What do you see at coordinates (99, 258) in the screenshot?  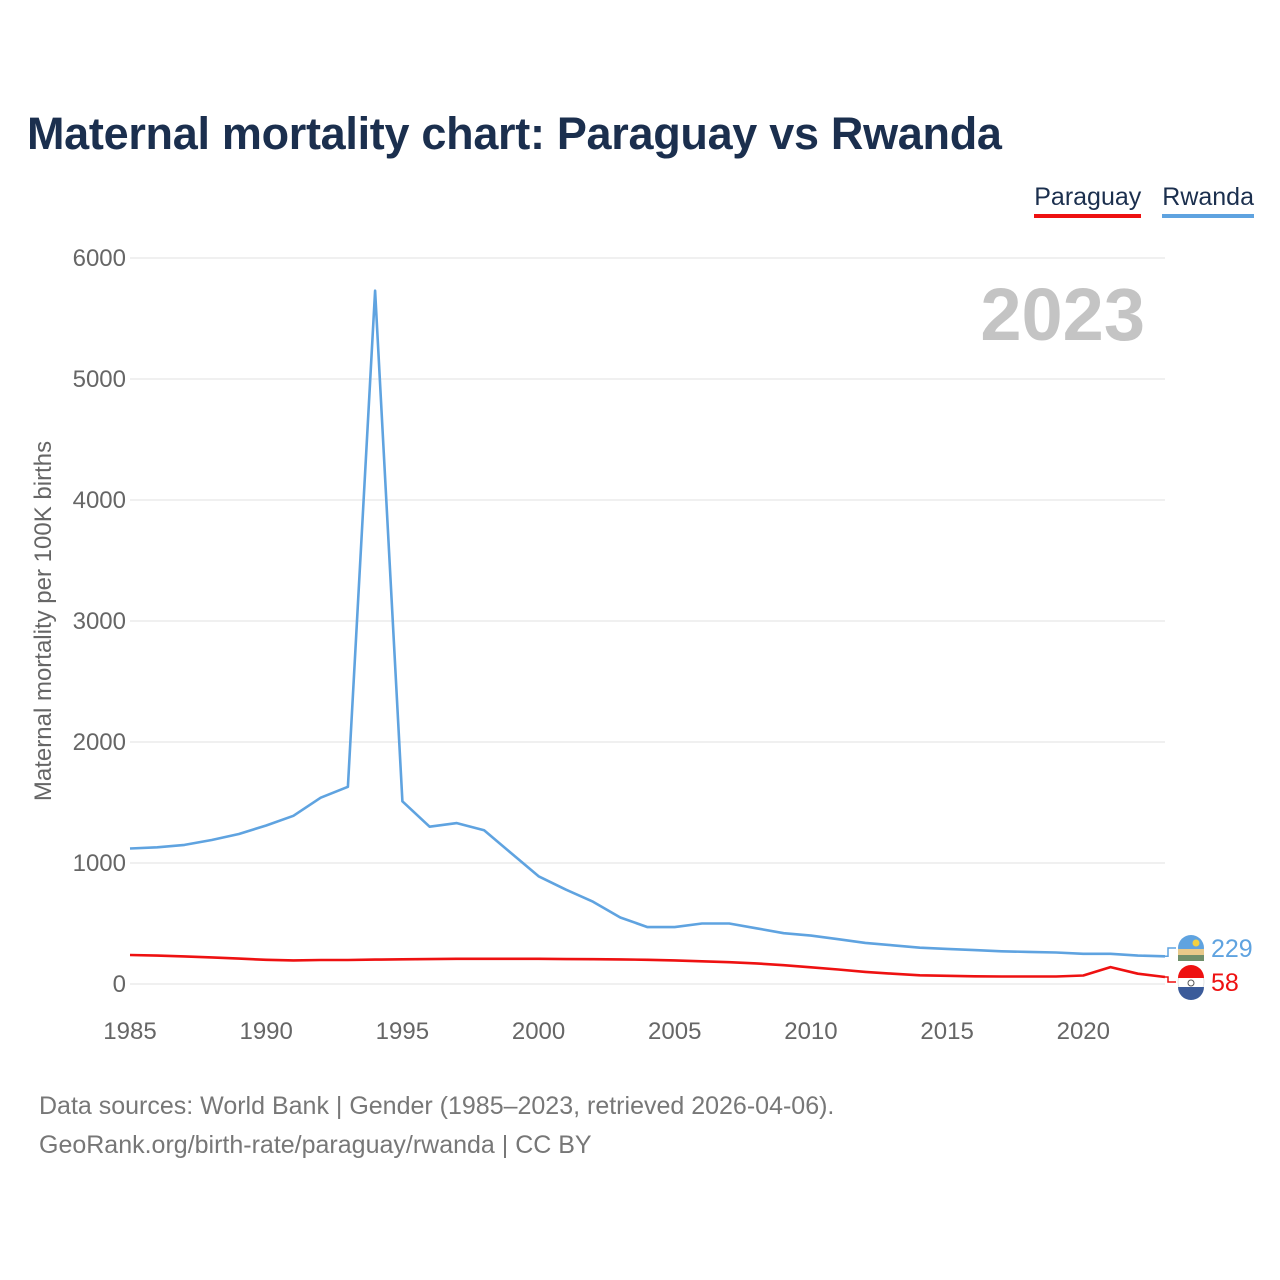 I see `y-tick-label: 6000` at bounding box center [99, 258].